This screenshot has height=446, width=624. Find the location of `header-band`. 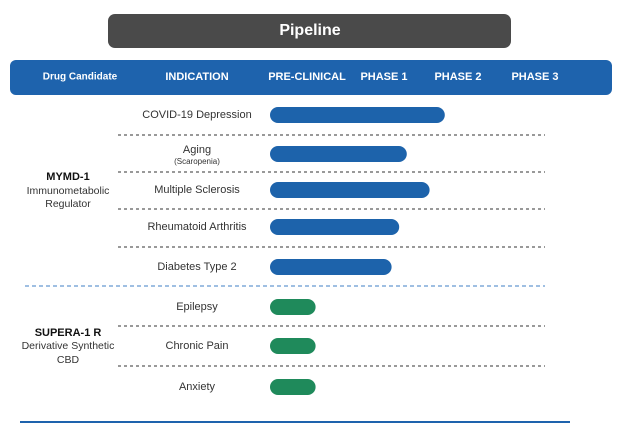

header-band is located at coordinates (311, 77).